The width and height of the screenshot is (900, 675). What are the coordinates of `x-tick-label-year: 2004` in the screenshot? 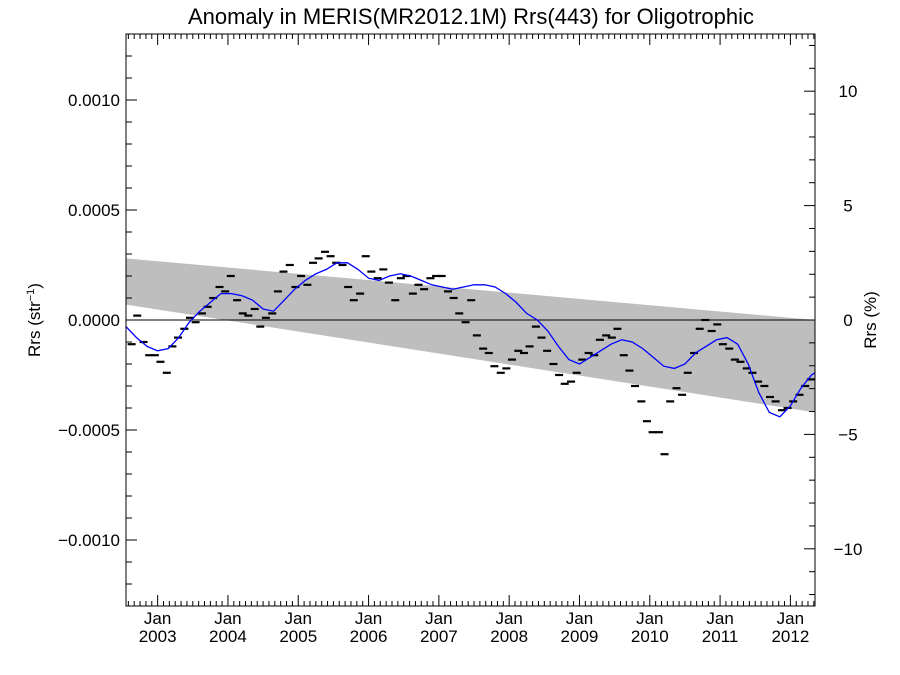 It's located at (228, 636).